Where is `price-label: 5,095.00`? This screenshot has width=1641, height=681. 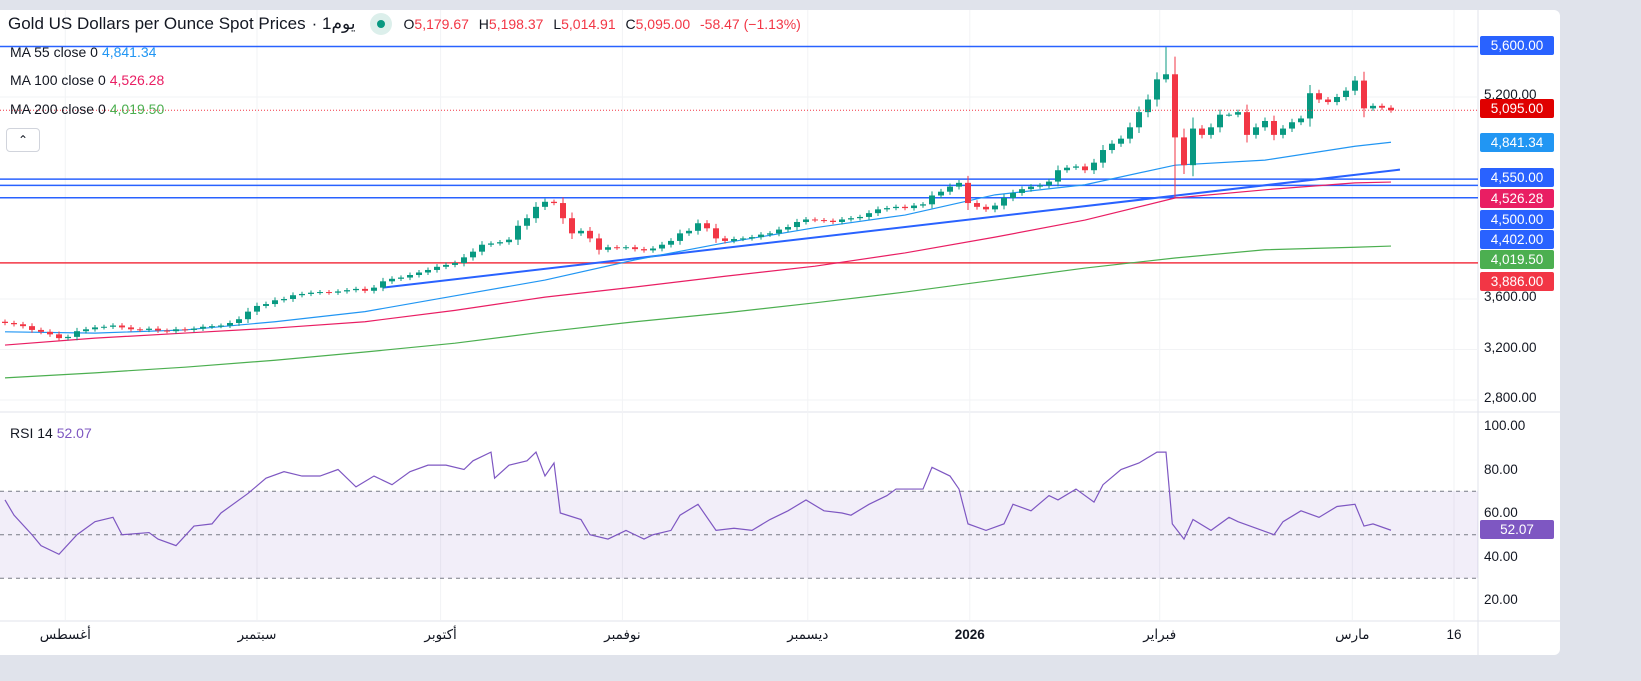
price-label: 5,095.00 is located at coordinates (1517, 108).